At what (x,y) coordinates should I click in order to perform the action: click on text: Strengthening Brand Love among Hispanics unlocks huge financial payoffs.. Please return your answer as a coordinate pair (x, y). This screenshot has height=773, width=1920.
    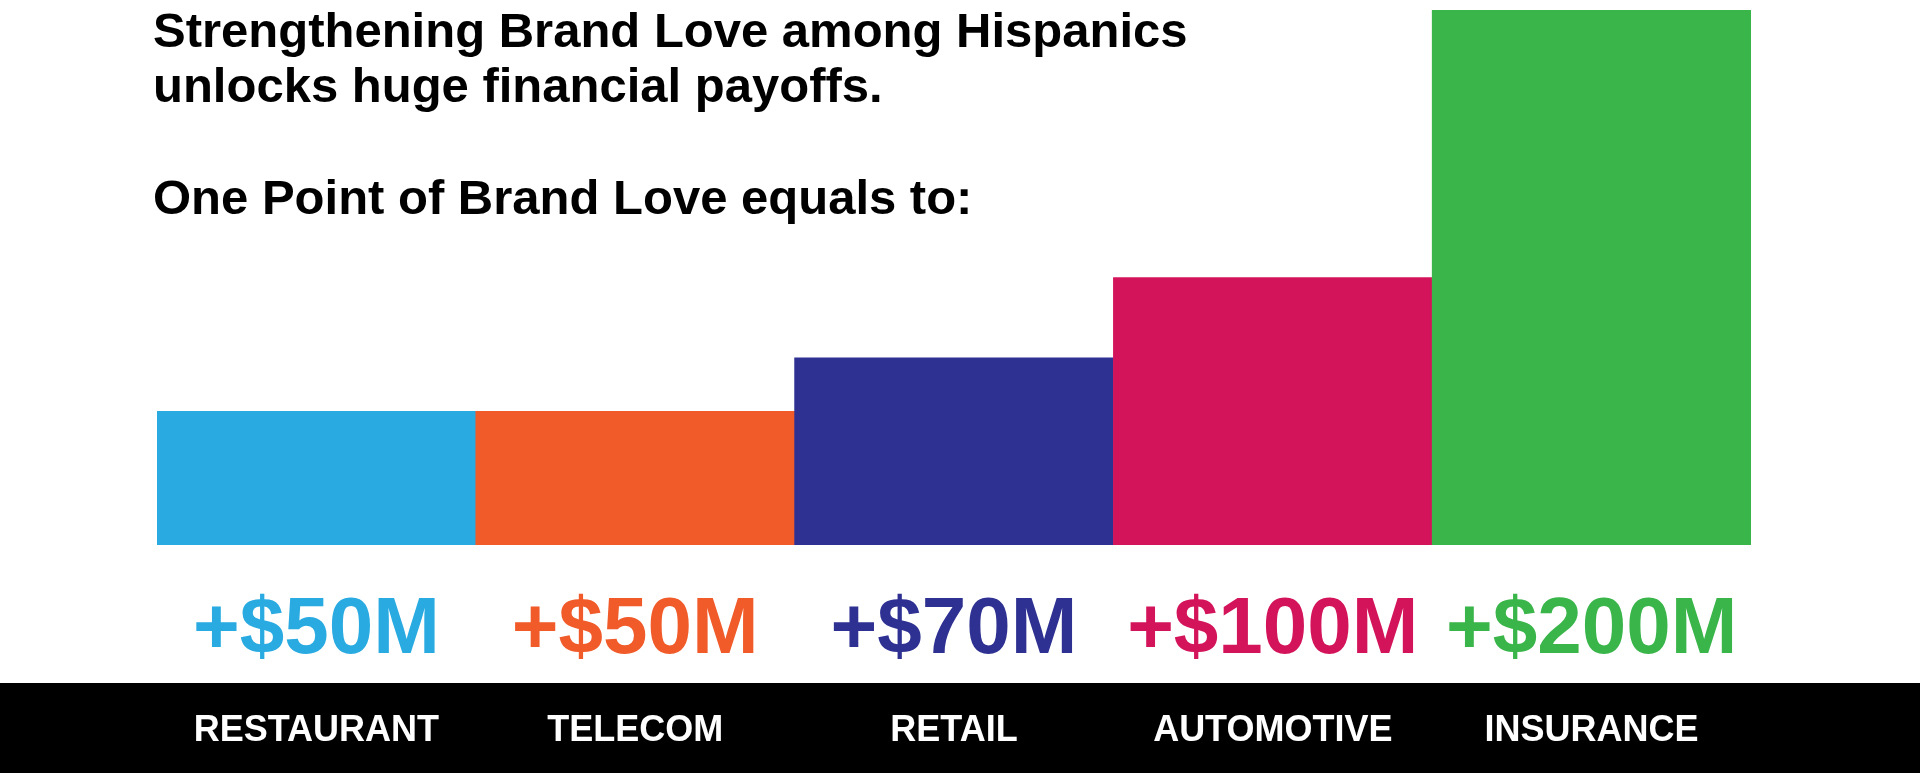
    Looking at the image, I should click on (671, 58).